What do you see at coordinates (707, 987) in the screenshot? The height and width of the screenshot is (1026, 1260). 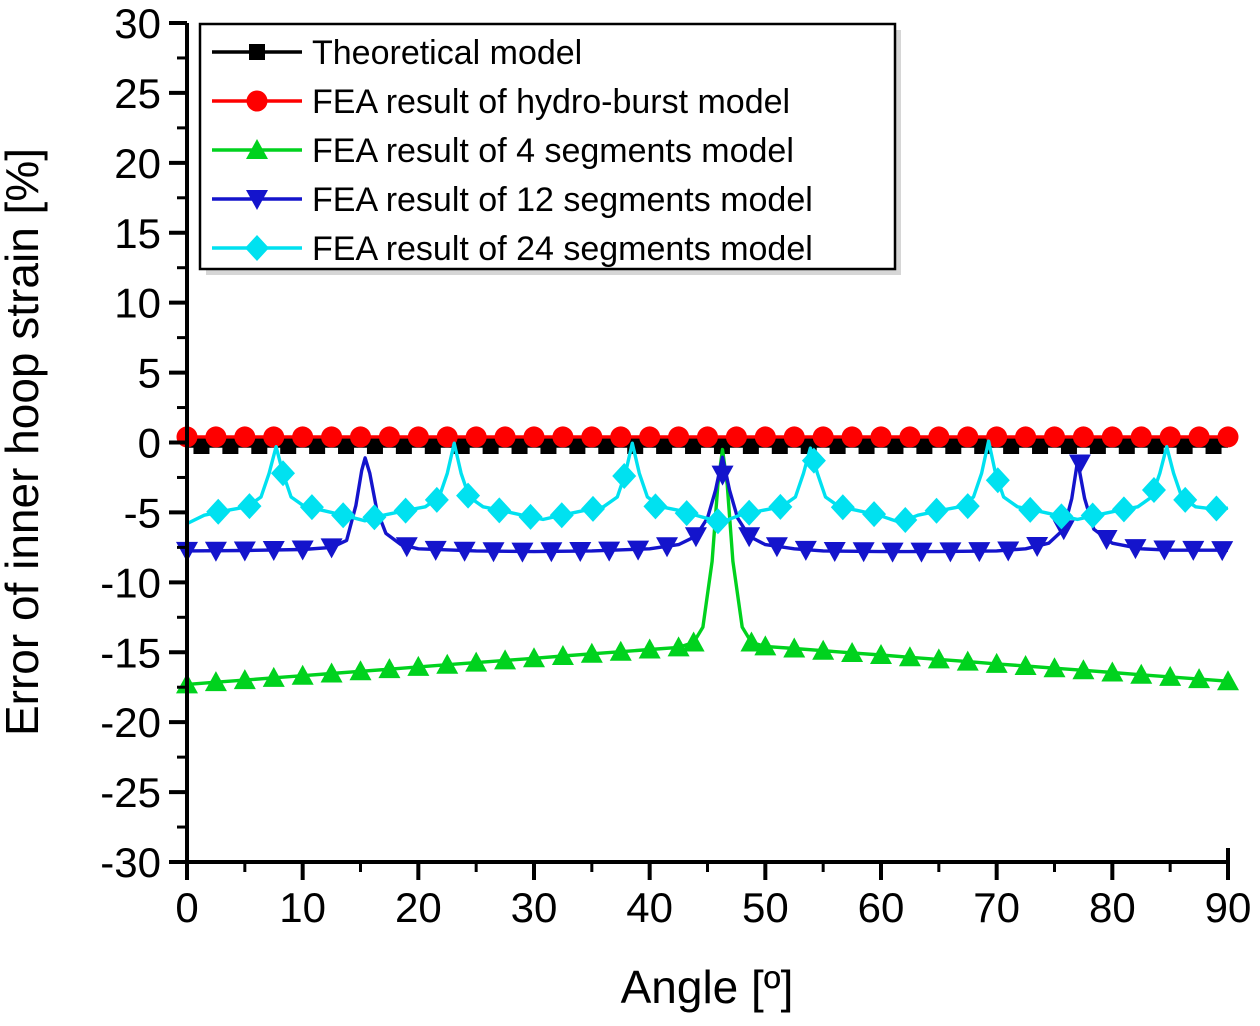 I see `x-axis-title: Angle [º]` at bounding box center [707, 987].